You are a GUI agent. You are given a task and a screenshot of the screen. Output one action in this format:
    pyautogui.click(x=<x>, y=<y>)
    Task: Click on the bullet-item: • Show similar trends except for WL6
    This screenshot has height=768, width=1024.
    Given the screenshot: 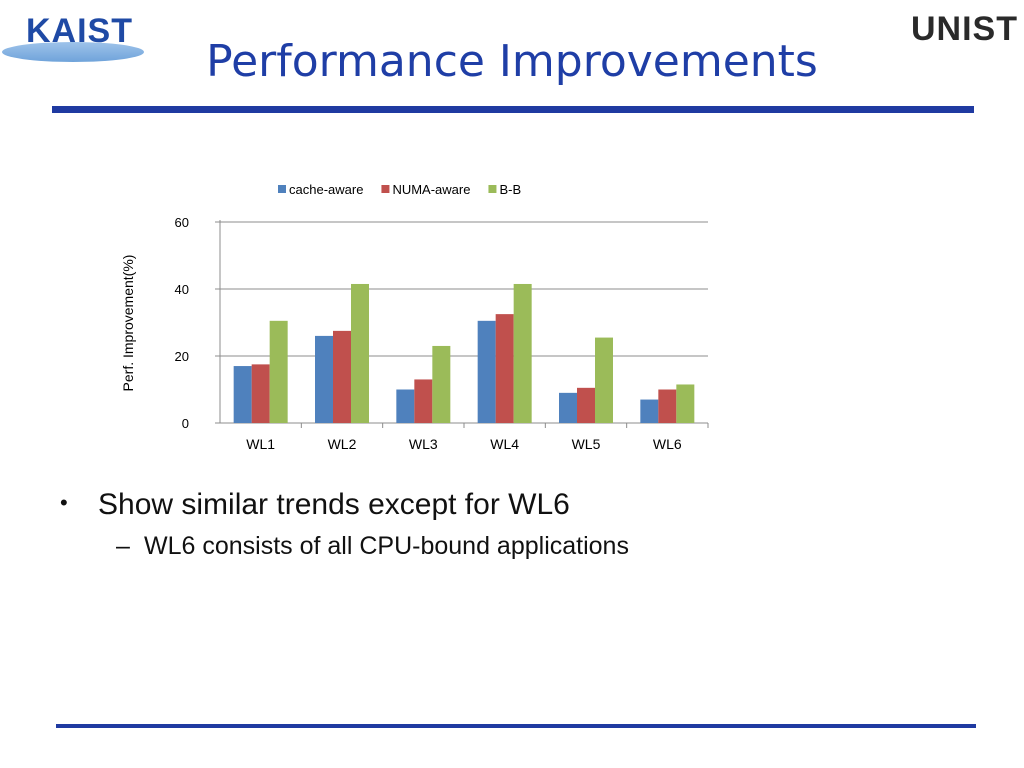 What is the action you would take?
    pyautogui.click(x=344, y=505)
    